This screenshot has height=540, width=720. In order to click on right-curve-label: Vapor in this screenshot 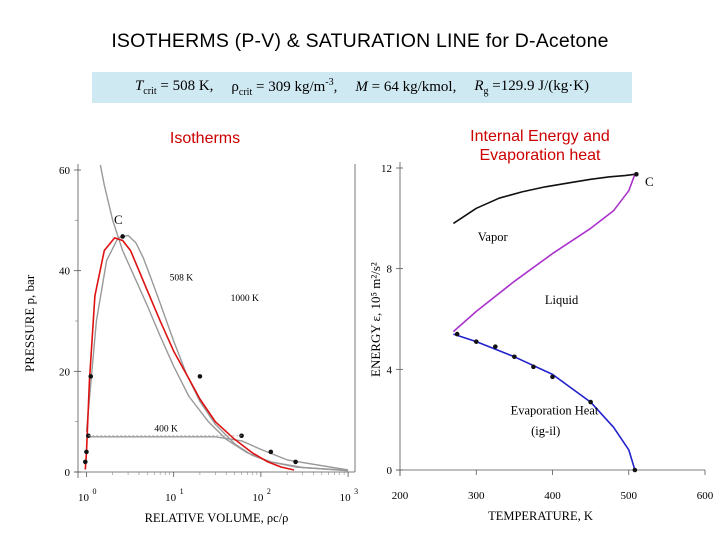, I will do `click(493, 237)`.